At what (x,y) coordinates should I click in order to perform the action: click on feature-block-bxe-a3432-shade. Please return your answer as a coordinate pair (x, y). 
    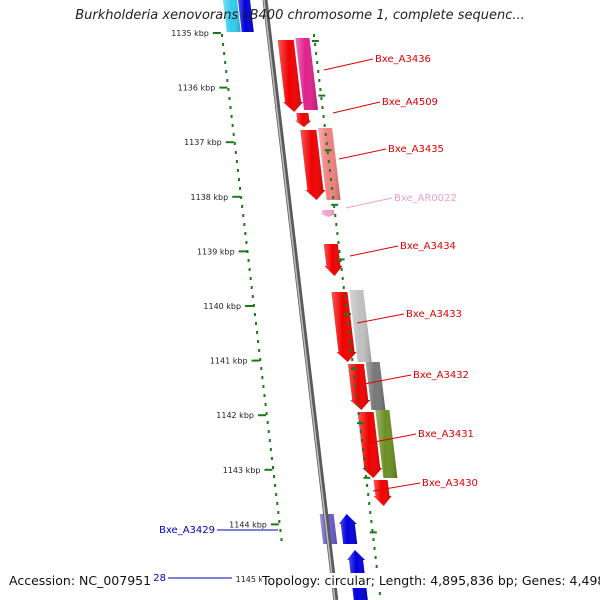
    Looking at the image, I should click on (375, 386).